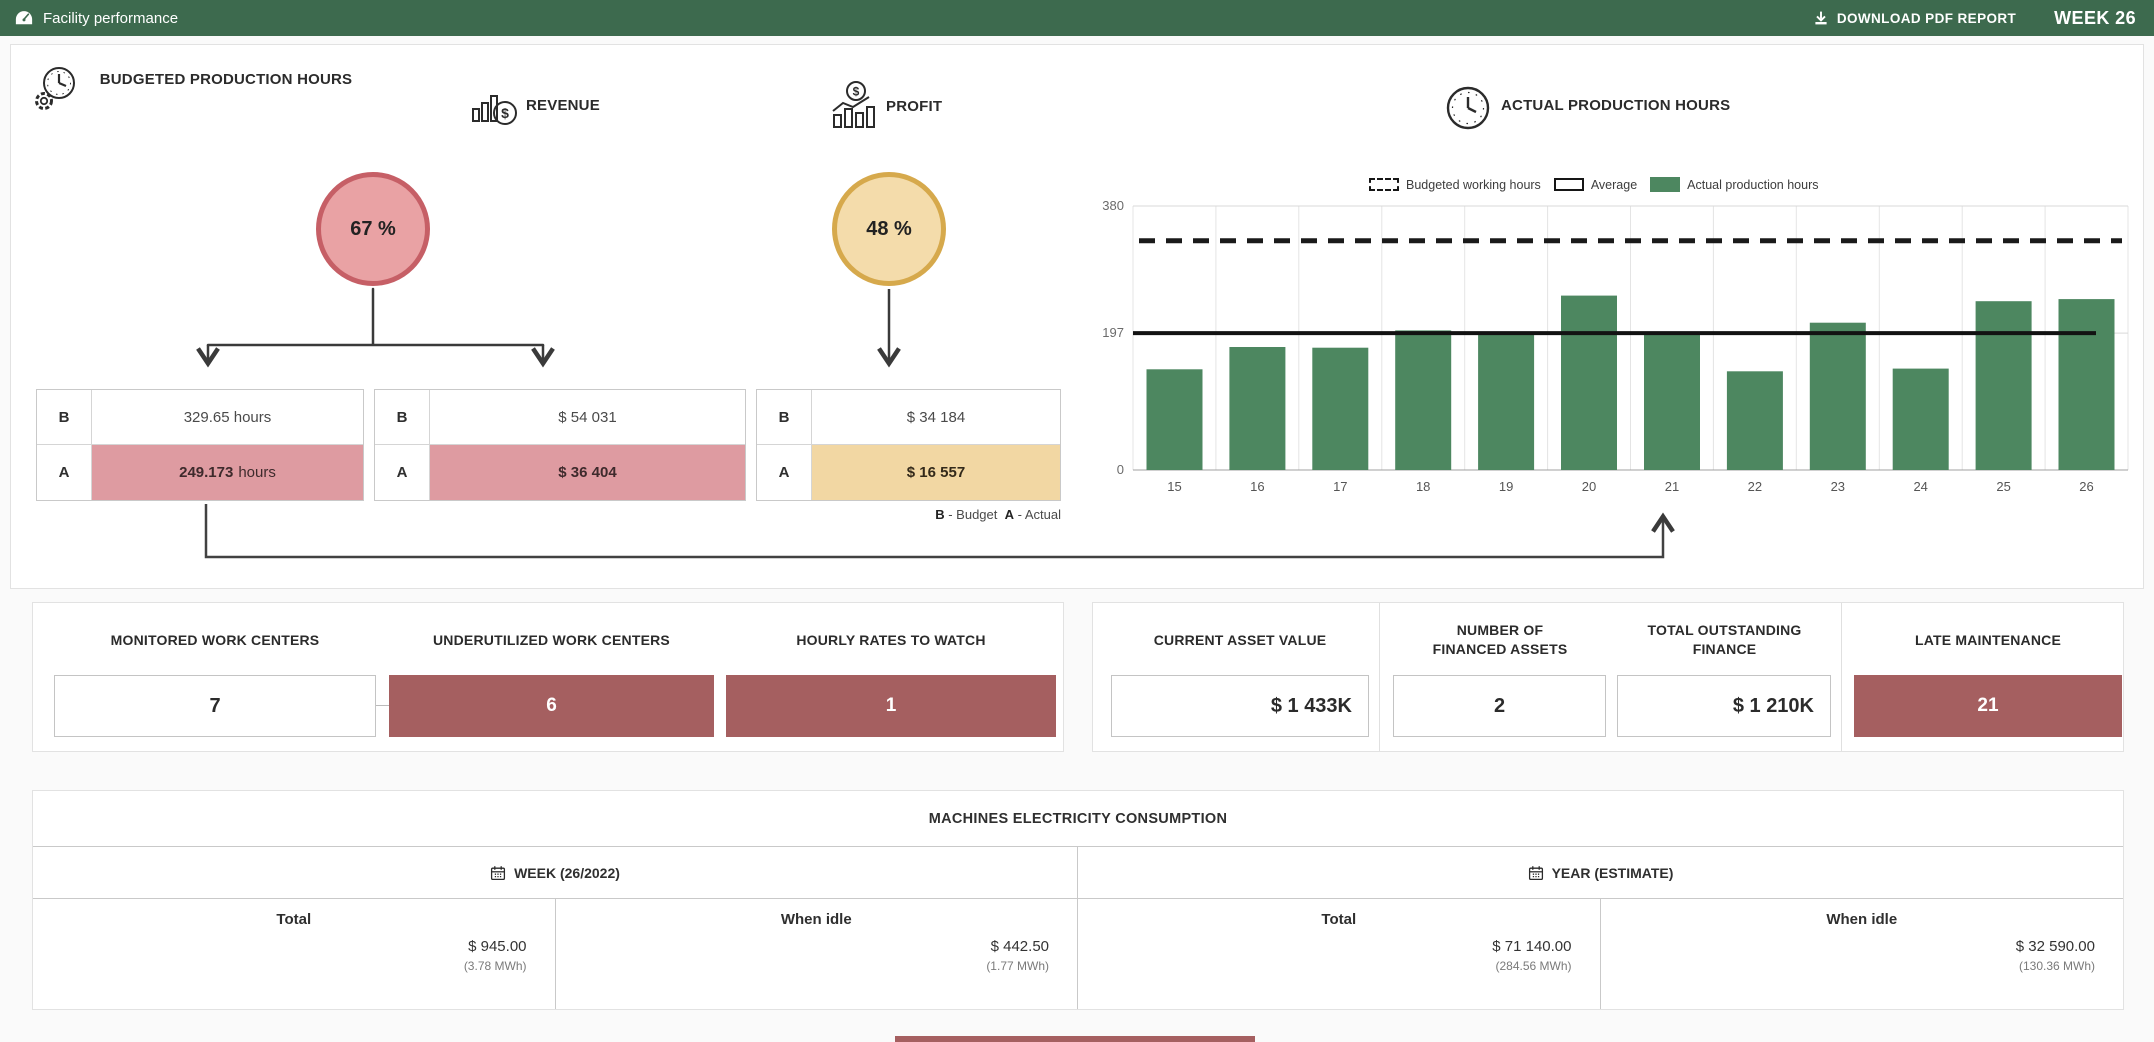 The width and height of the screenshot is (2154, 1042). What do you see at coordinates (1755, 486) in the screenshot?
I see `svg-text: 22` at bounding box center [1755, 486].